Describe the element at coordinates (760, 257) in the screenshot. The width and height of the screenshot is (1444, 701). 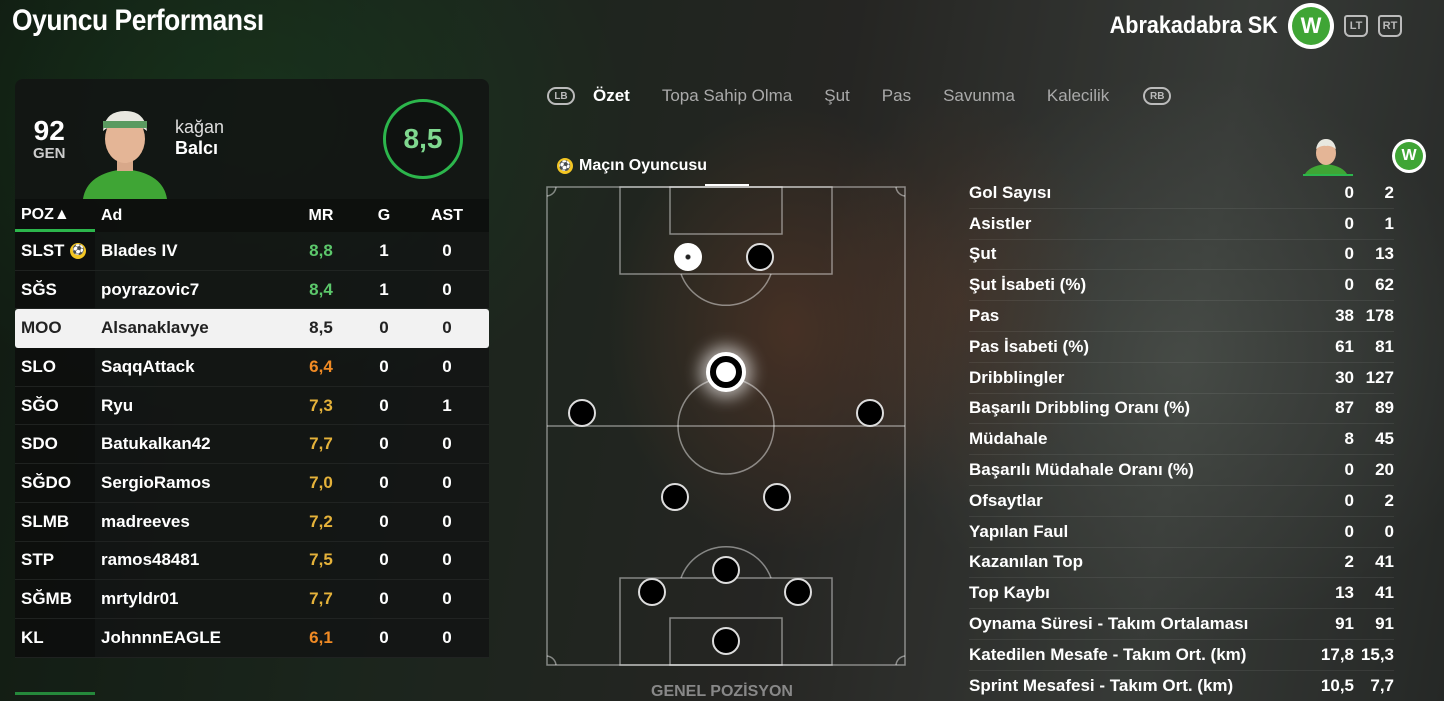
I see `position-marker-sgs` at that location.